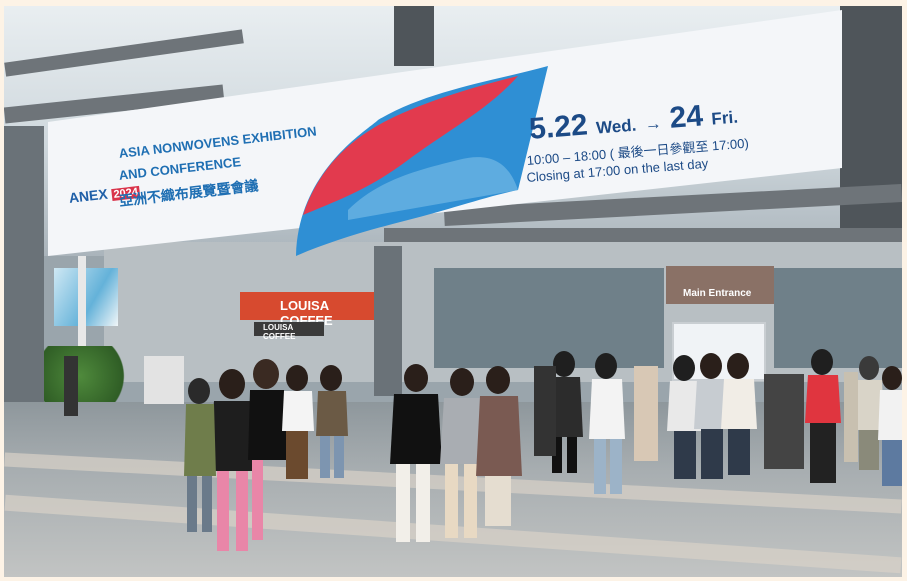 Image resolution: width=907 pixels, height=581 pixels. I want to click on side-banner, so click(86, 297).